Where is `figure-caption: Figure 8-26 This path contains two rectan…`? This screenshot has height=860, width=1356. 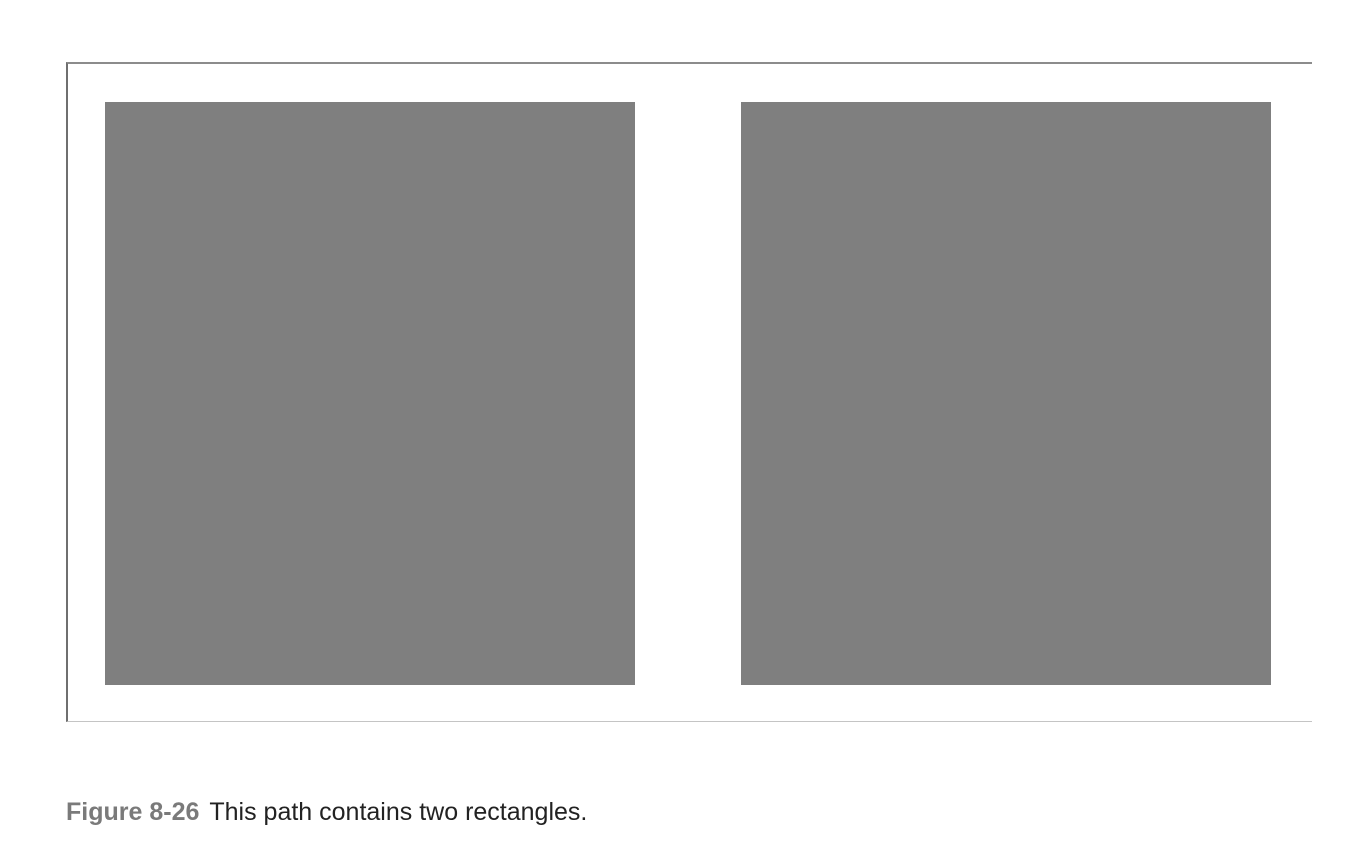
figure-caption: Figure 8-26 This path contains two rectan… is located at coordinates (326, 812).